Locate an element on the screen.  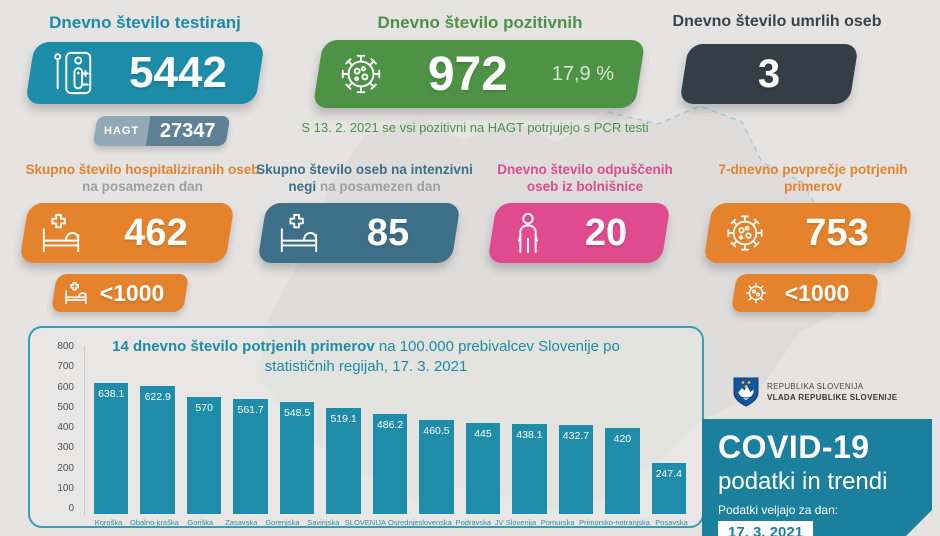
avg7-threshold-badge: <1000 is located at coordinates (805, 293).